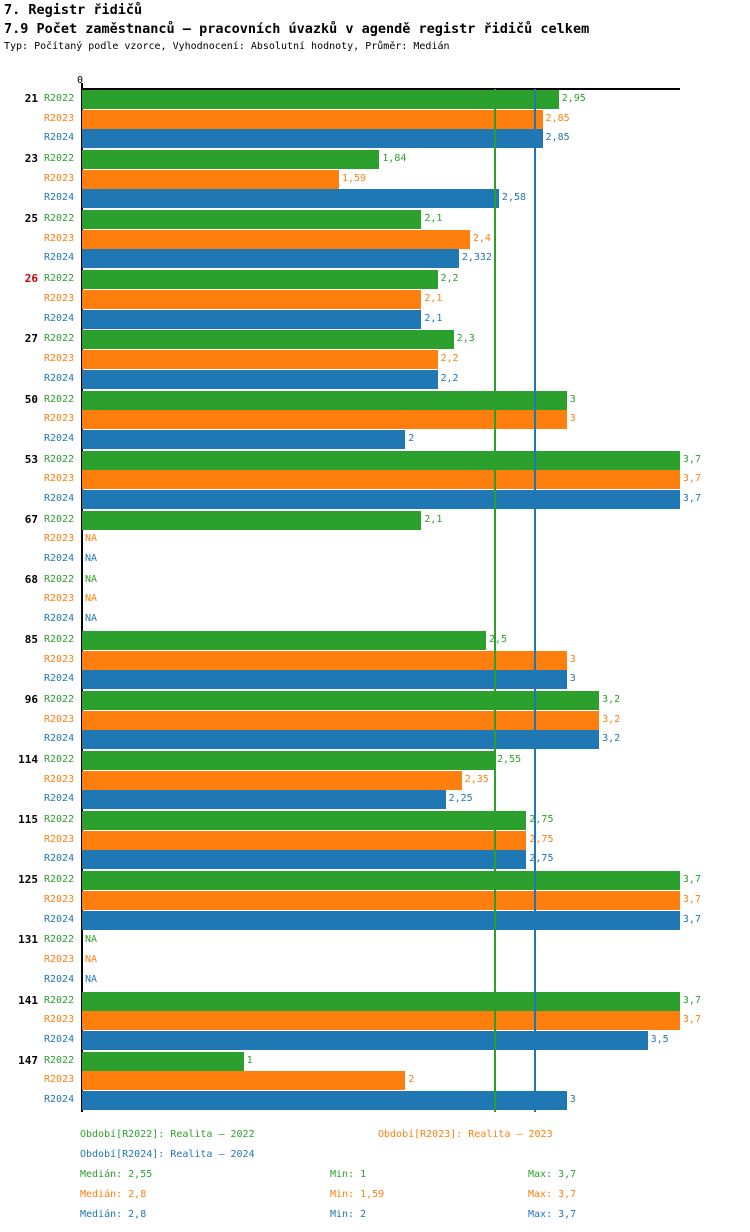 This screenshot has height=1232, width=750. Describe the element at coordinates (28, 1000) in the screenshot. I see `category-label: 141` at that location.